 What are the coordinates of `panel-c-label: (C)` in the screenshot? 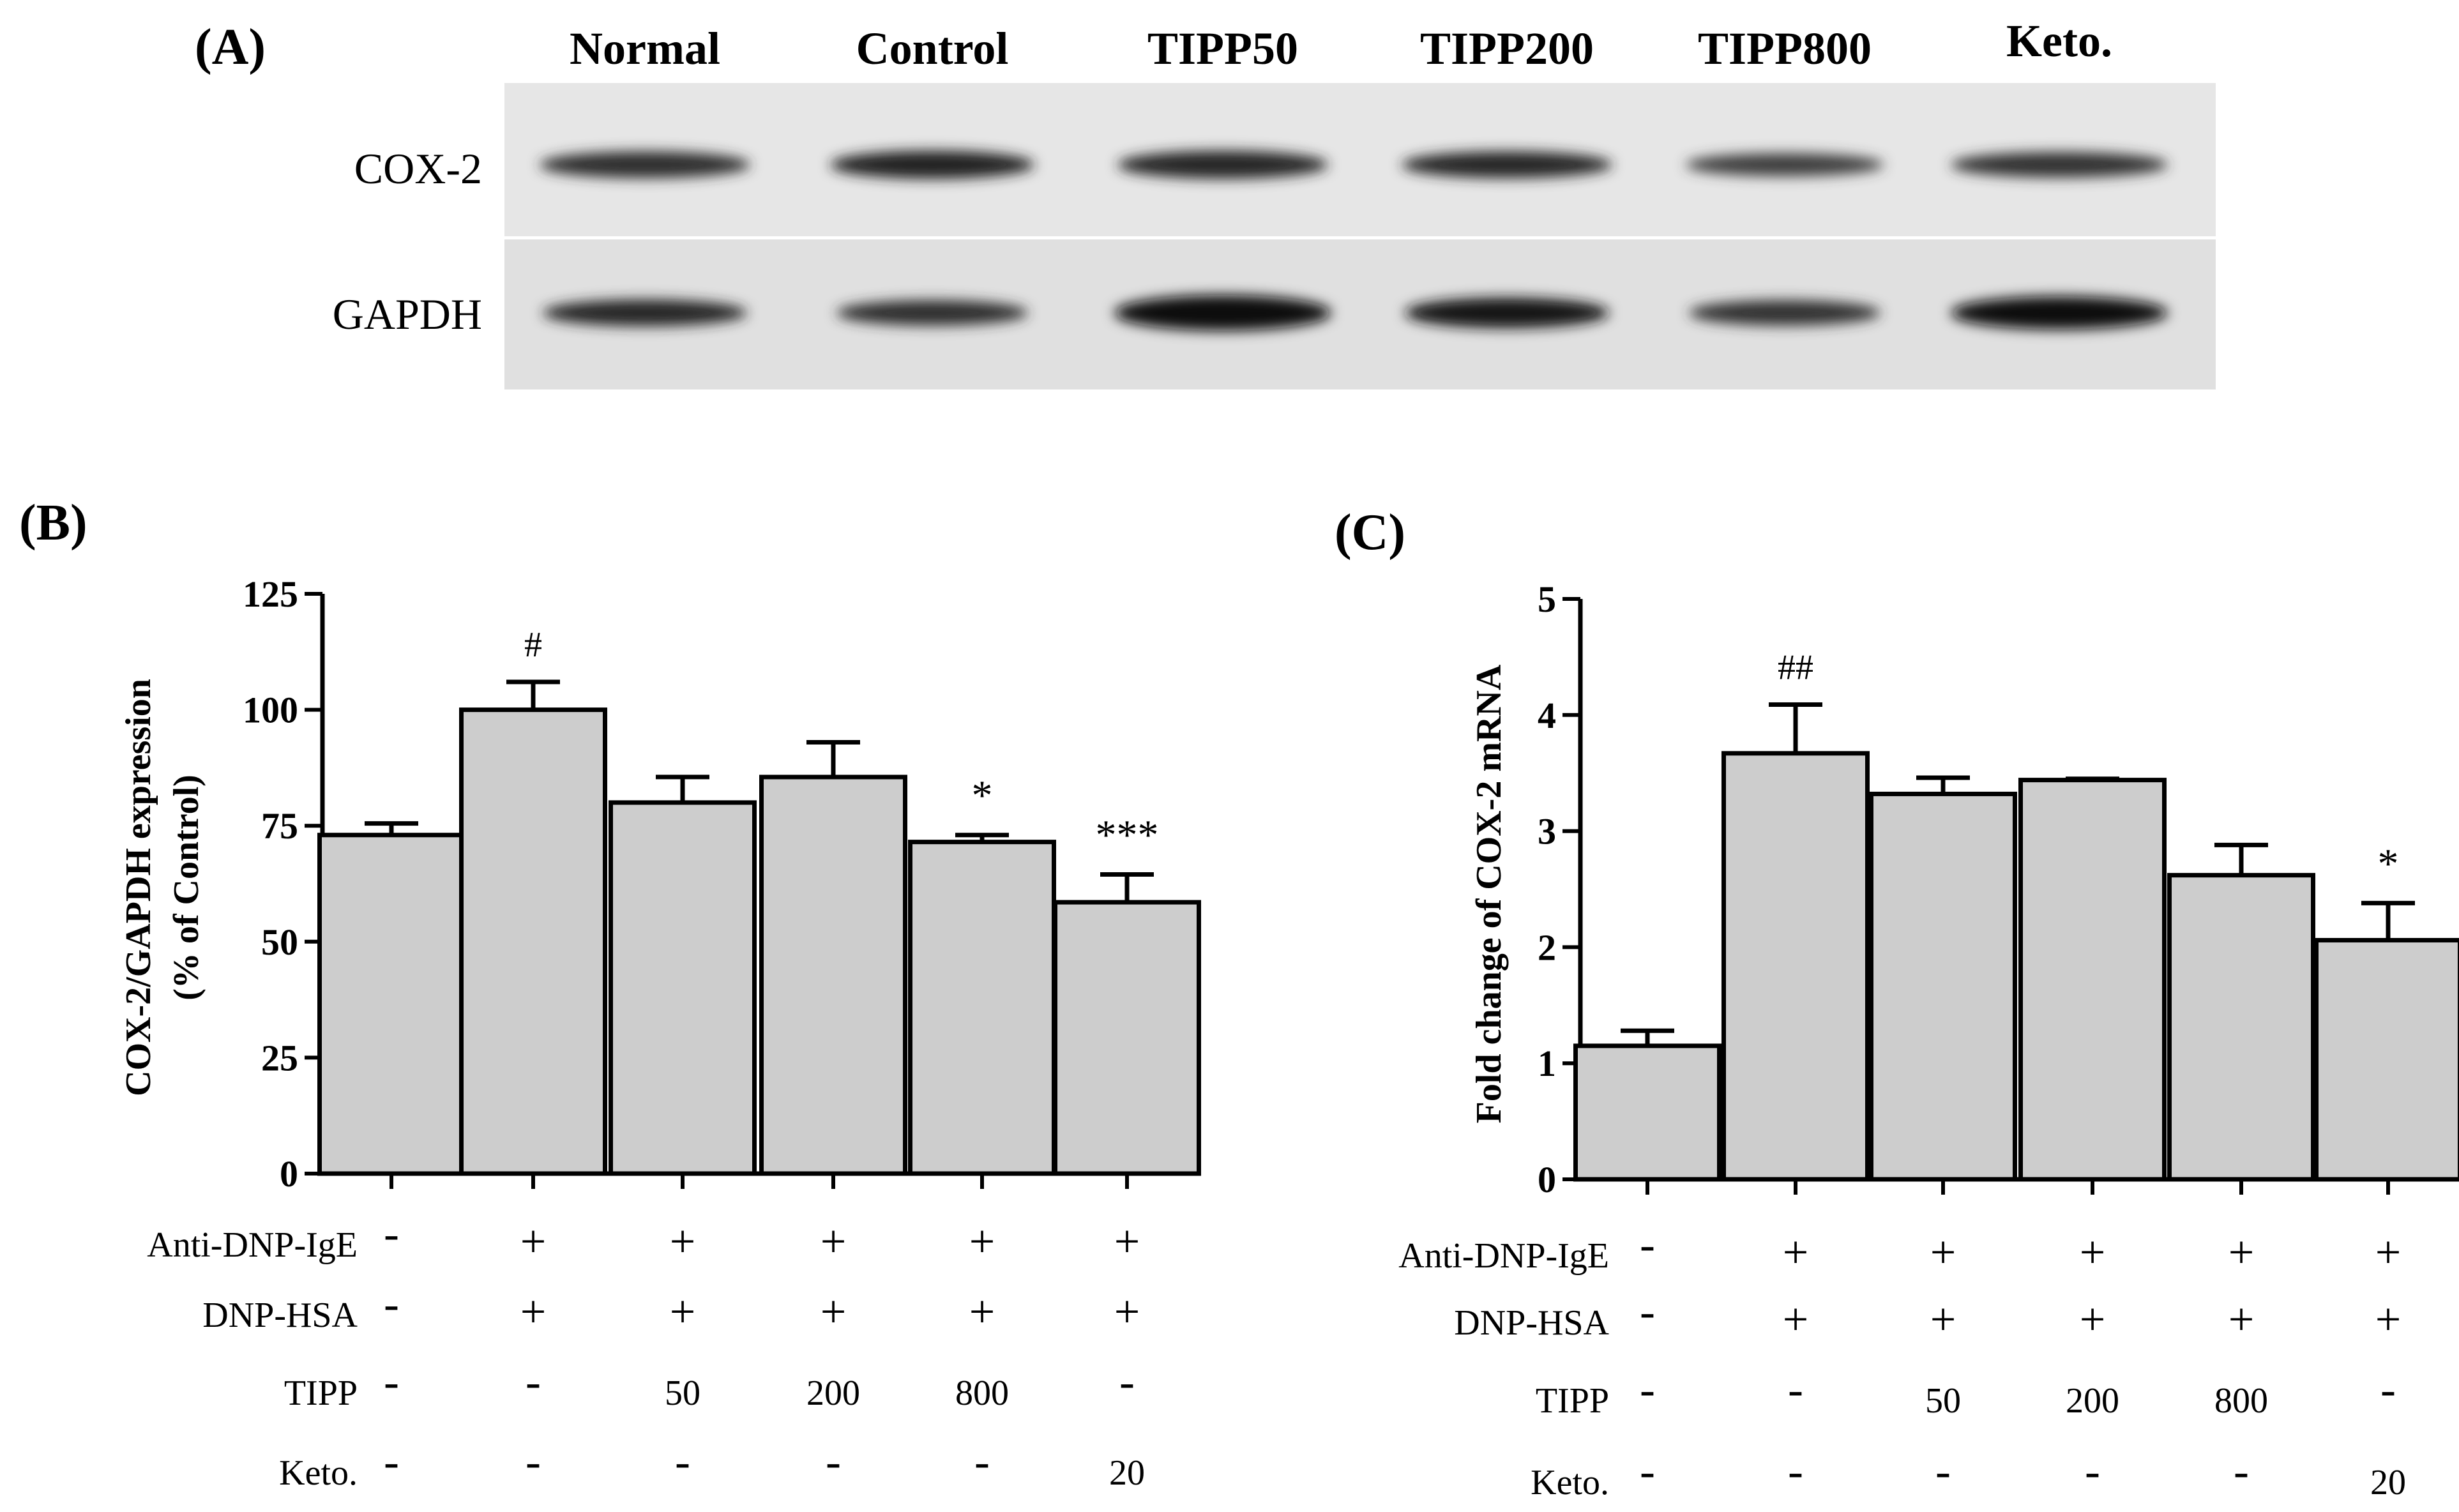 It's located at (1370, 532).